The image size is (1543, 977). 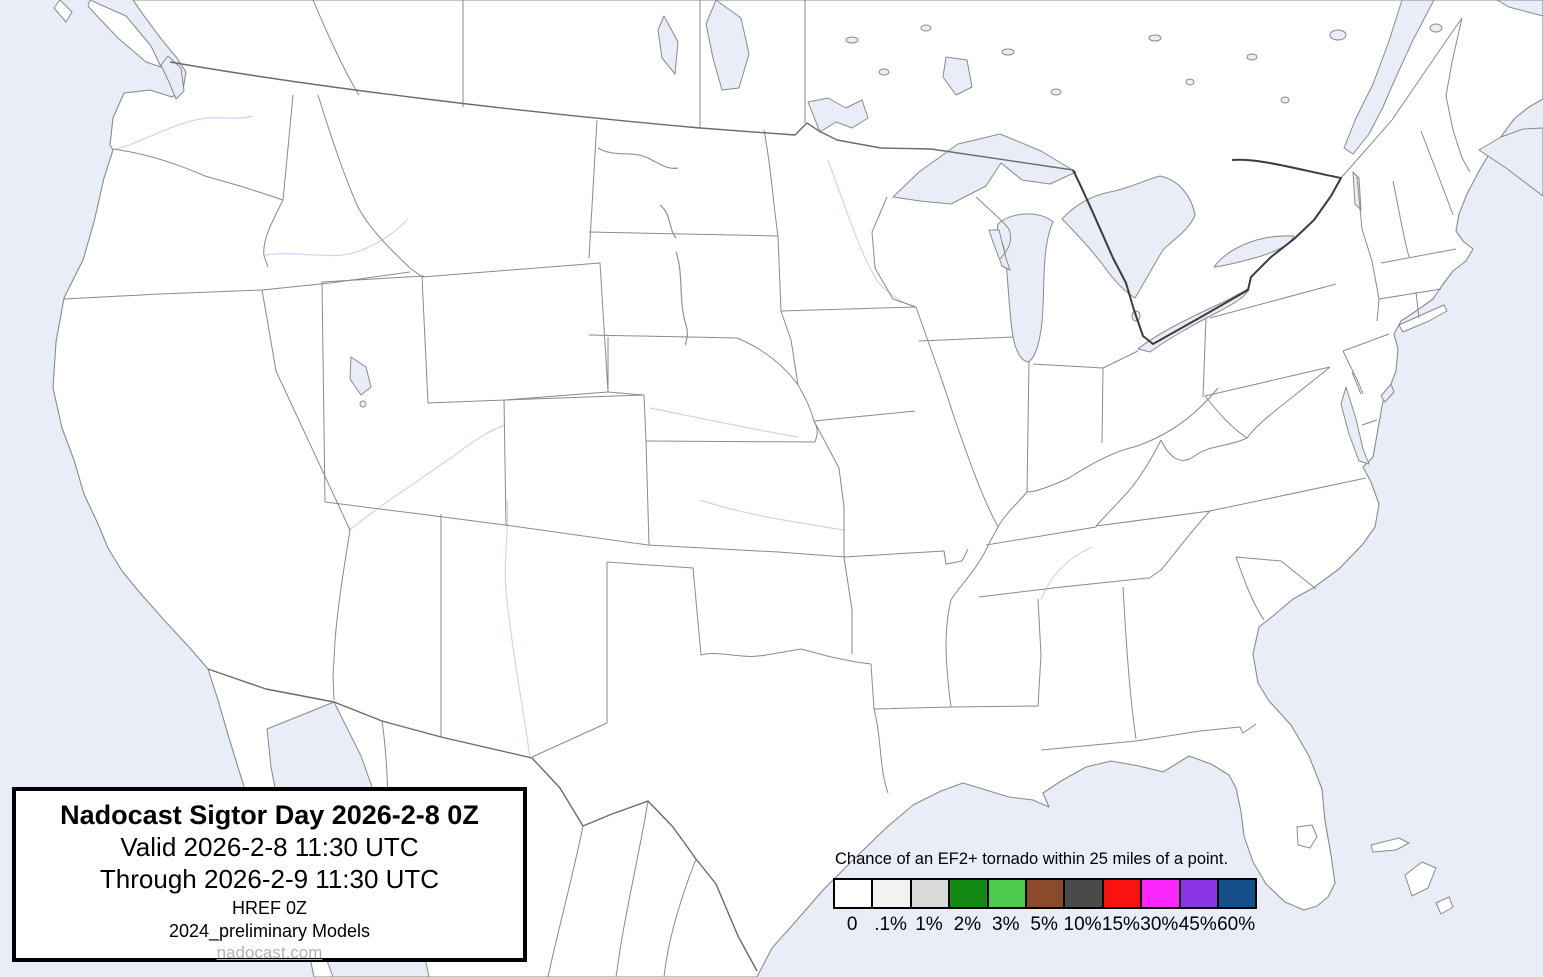 I want to click on legend-swatch-5%, so click(x=1045, y=893).